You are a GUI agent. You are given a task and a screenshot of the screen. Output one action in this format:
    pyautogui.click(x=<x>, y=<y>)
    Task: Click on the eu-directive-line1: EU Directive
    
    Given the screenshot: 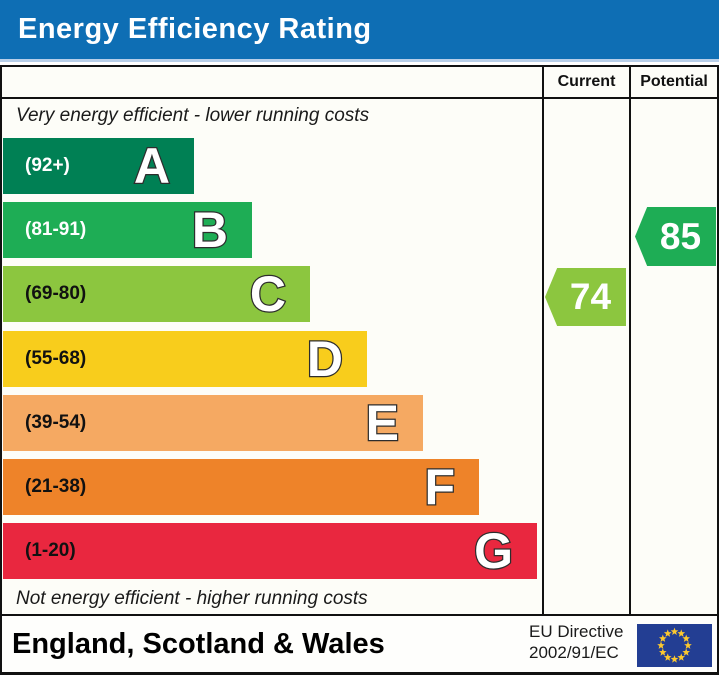 What is the action you would take?
    pyautogui.click(x=576, y=631)
    